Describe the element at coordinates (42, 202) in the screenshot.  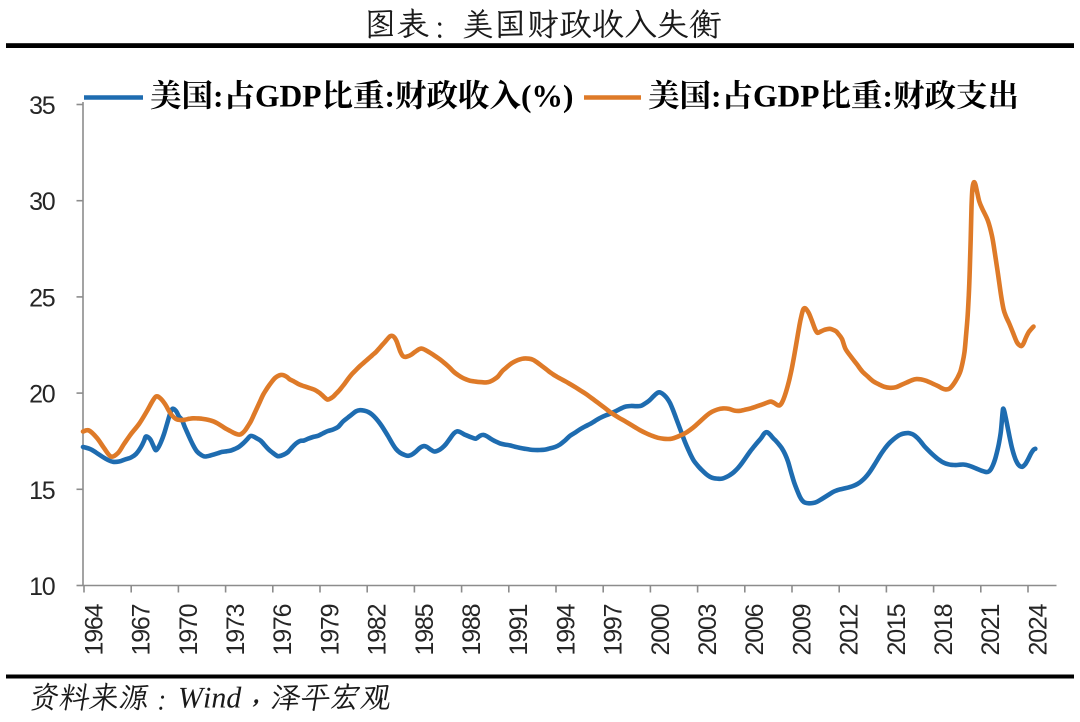
I see `svg-text: 30` at that location.